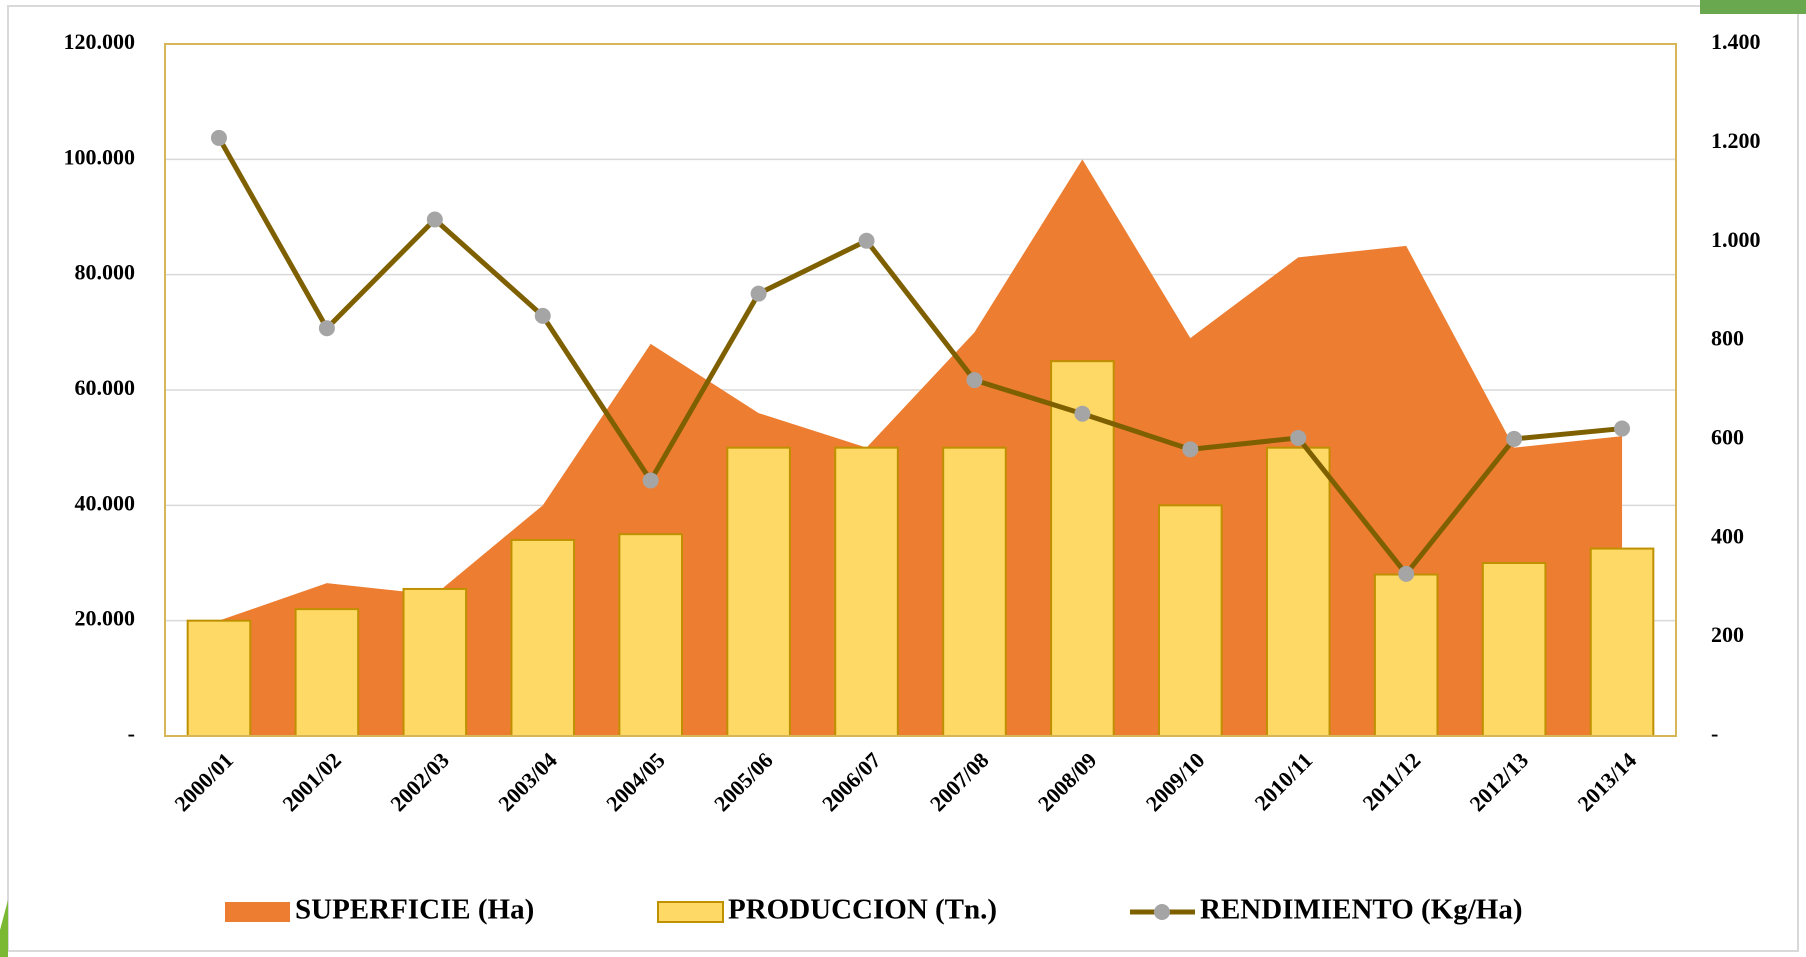  What do you see at coordinates (1361, 910) in the screenshot?
I see `legend-label: RENDIMIENTO (Kg/Ha)` at bounding box center [1361, 910].